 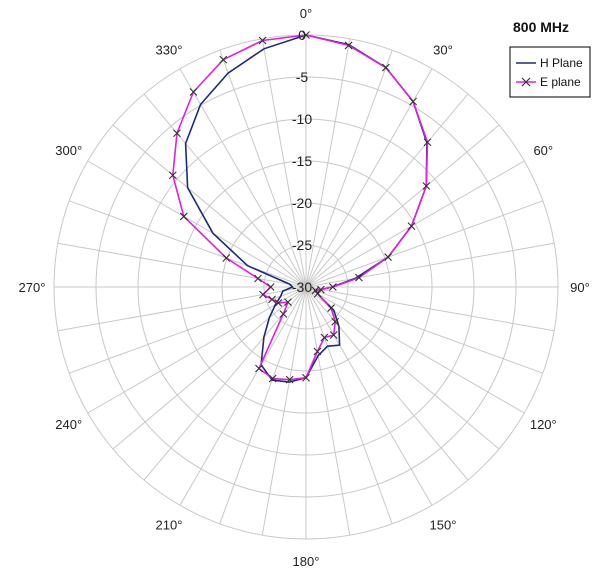 I want to click on legend-box, so click(x=550, y=72).